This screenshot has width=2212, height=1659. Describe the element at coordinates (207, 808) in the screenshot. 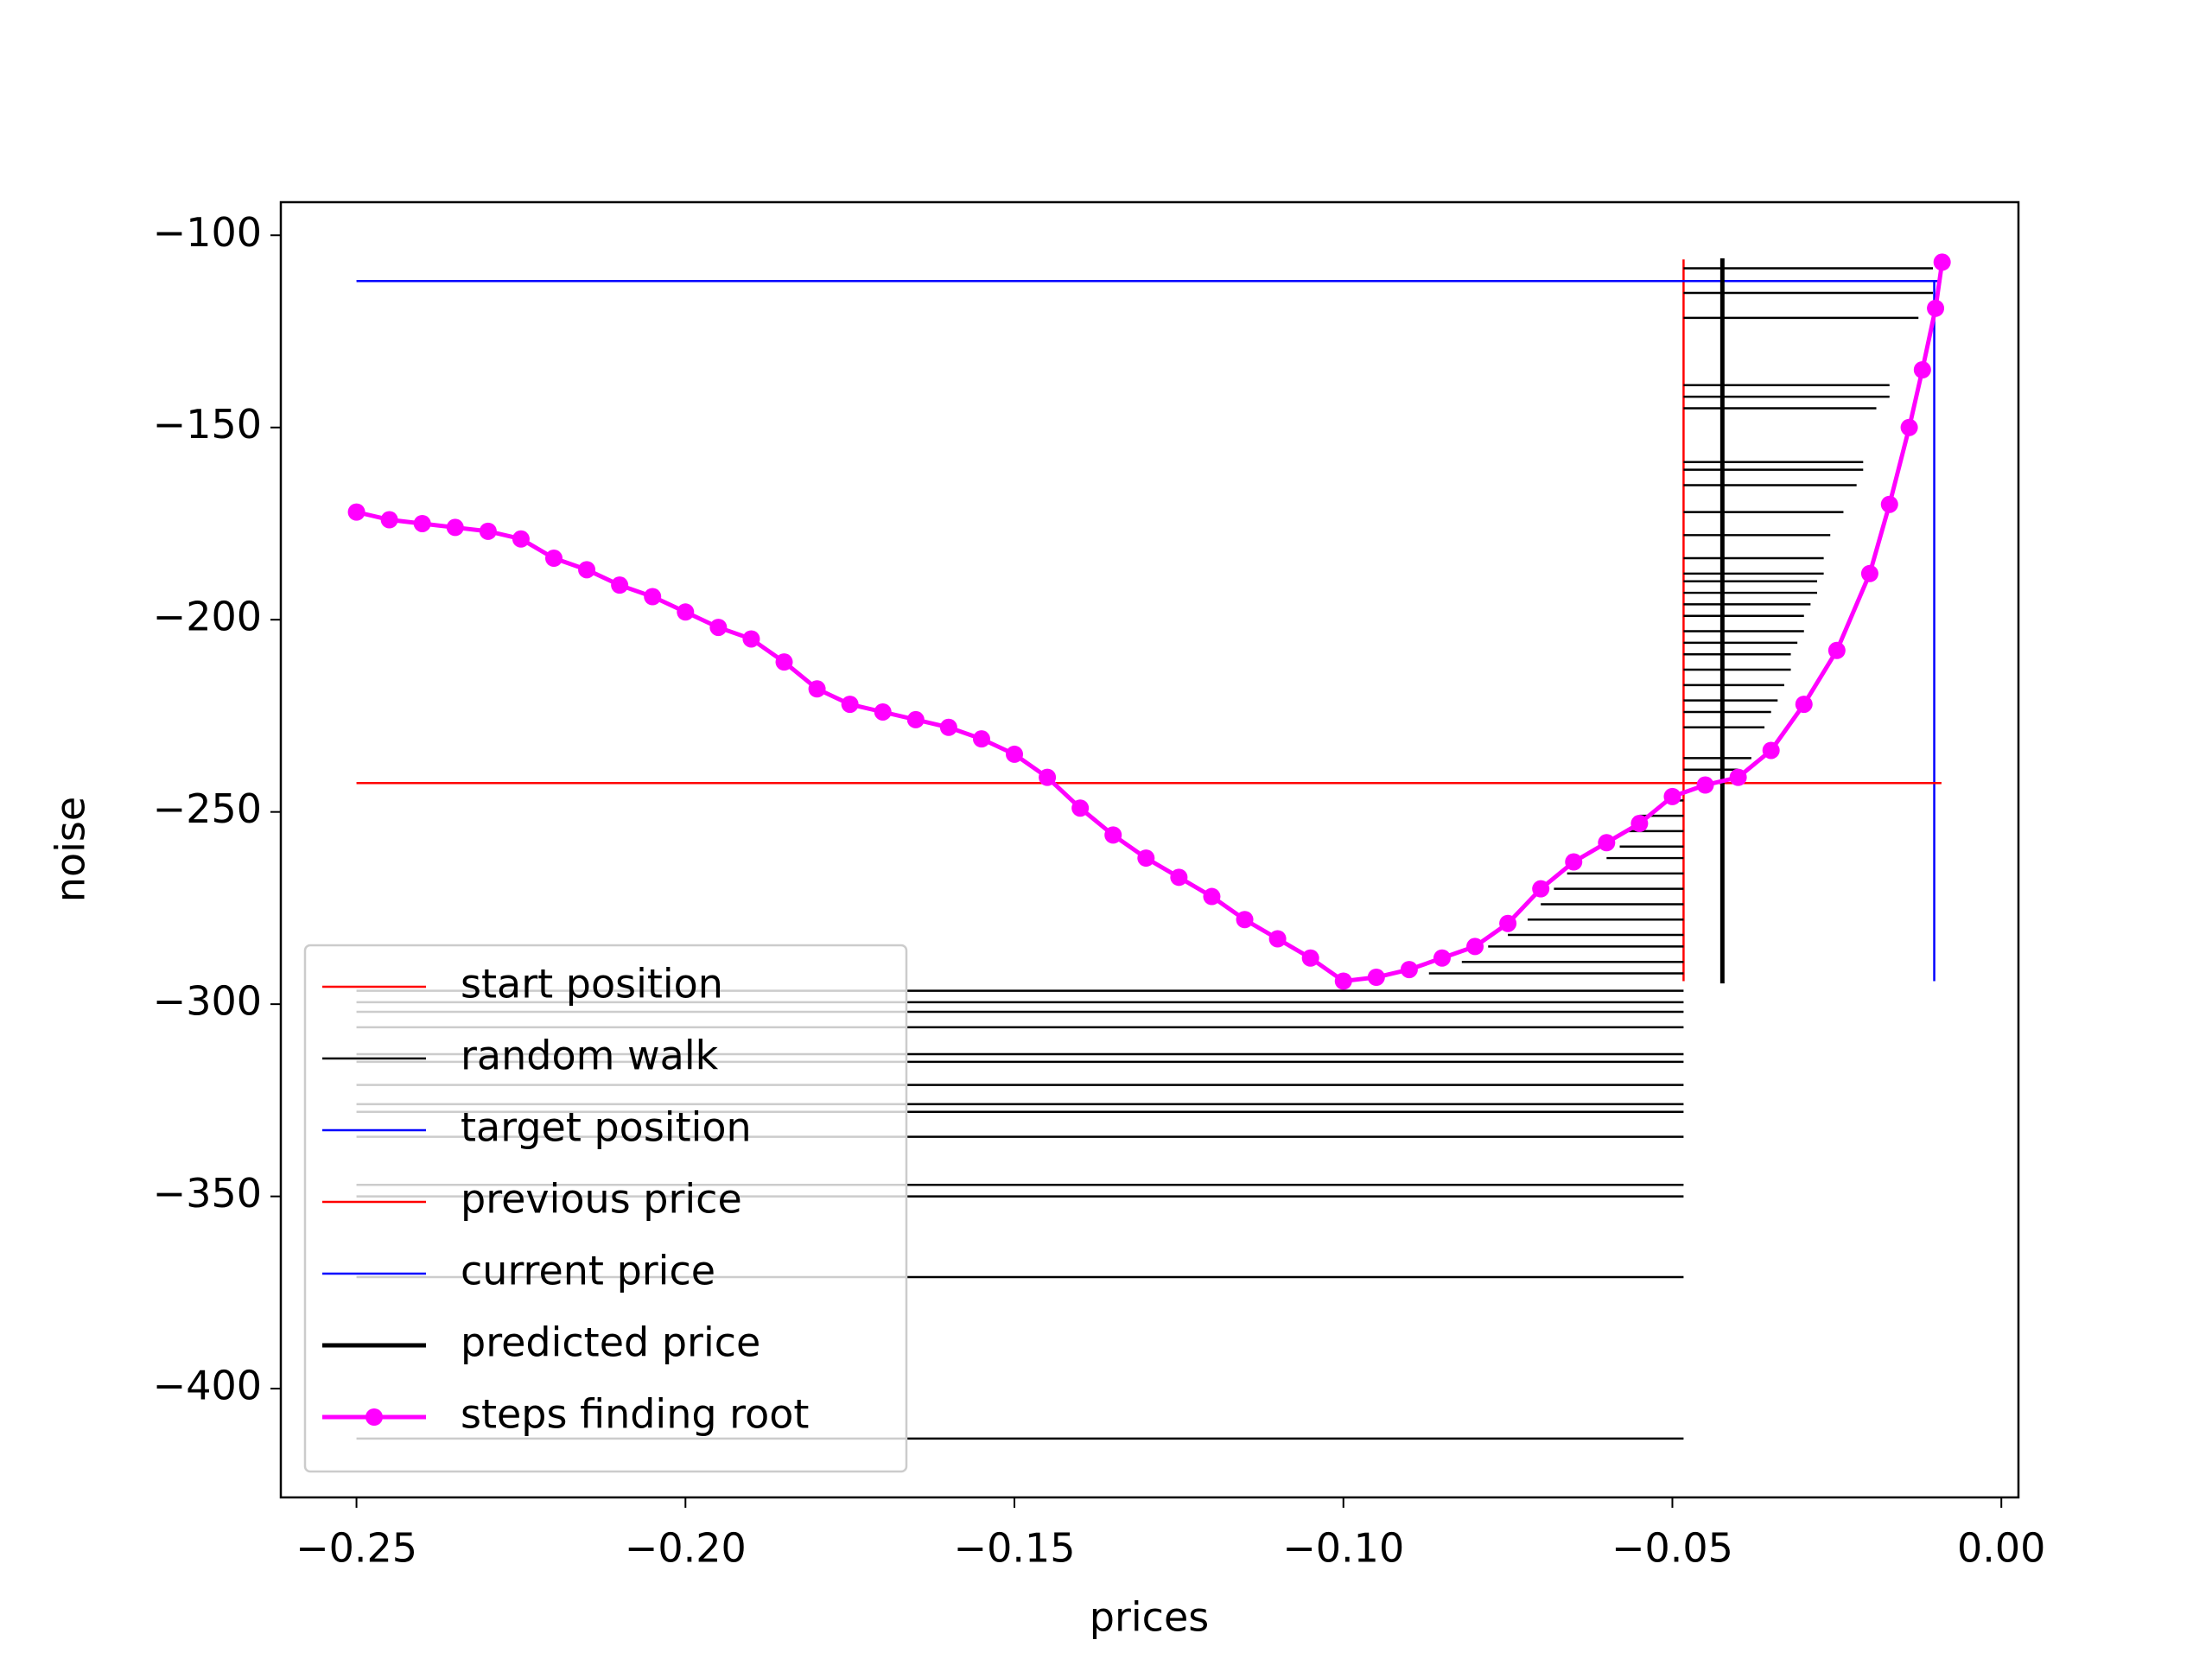

I see `y-tick-label: −250` at that location.